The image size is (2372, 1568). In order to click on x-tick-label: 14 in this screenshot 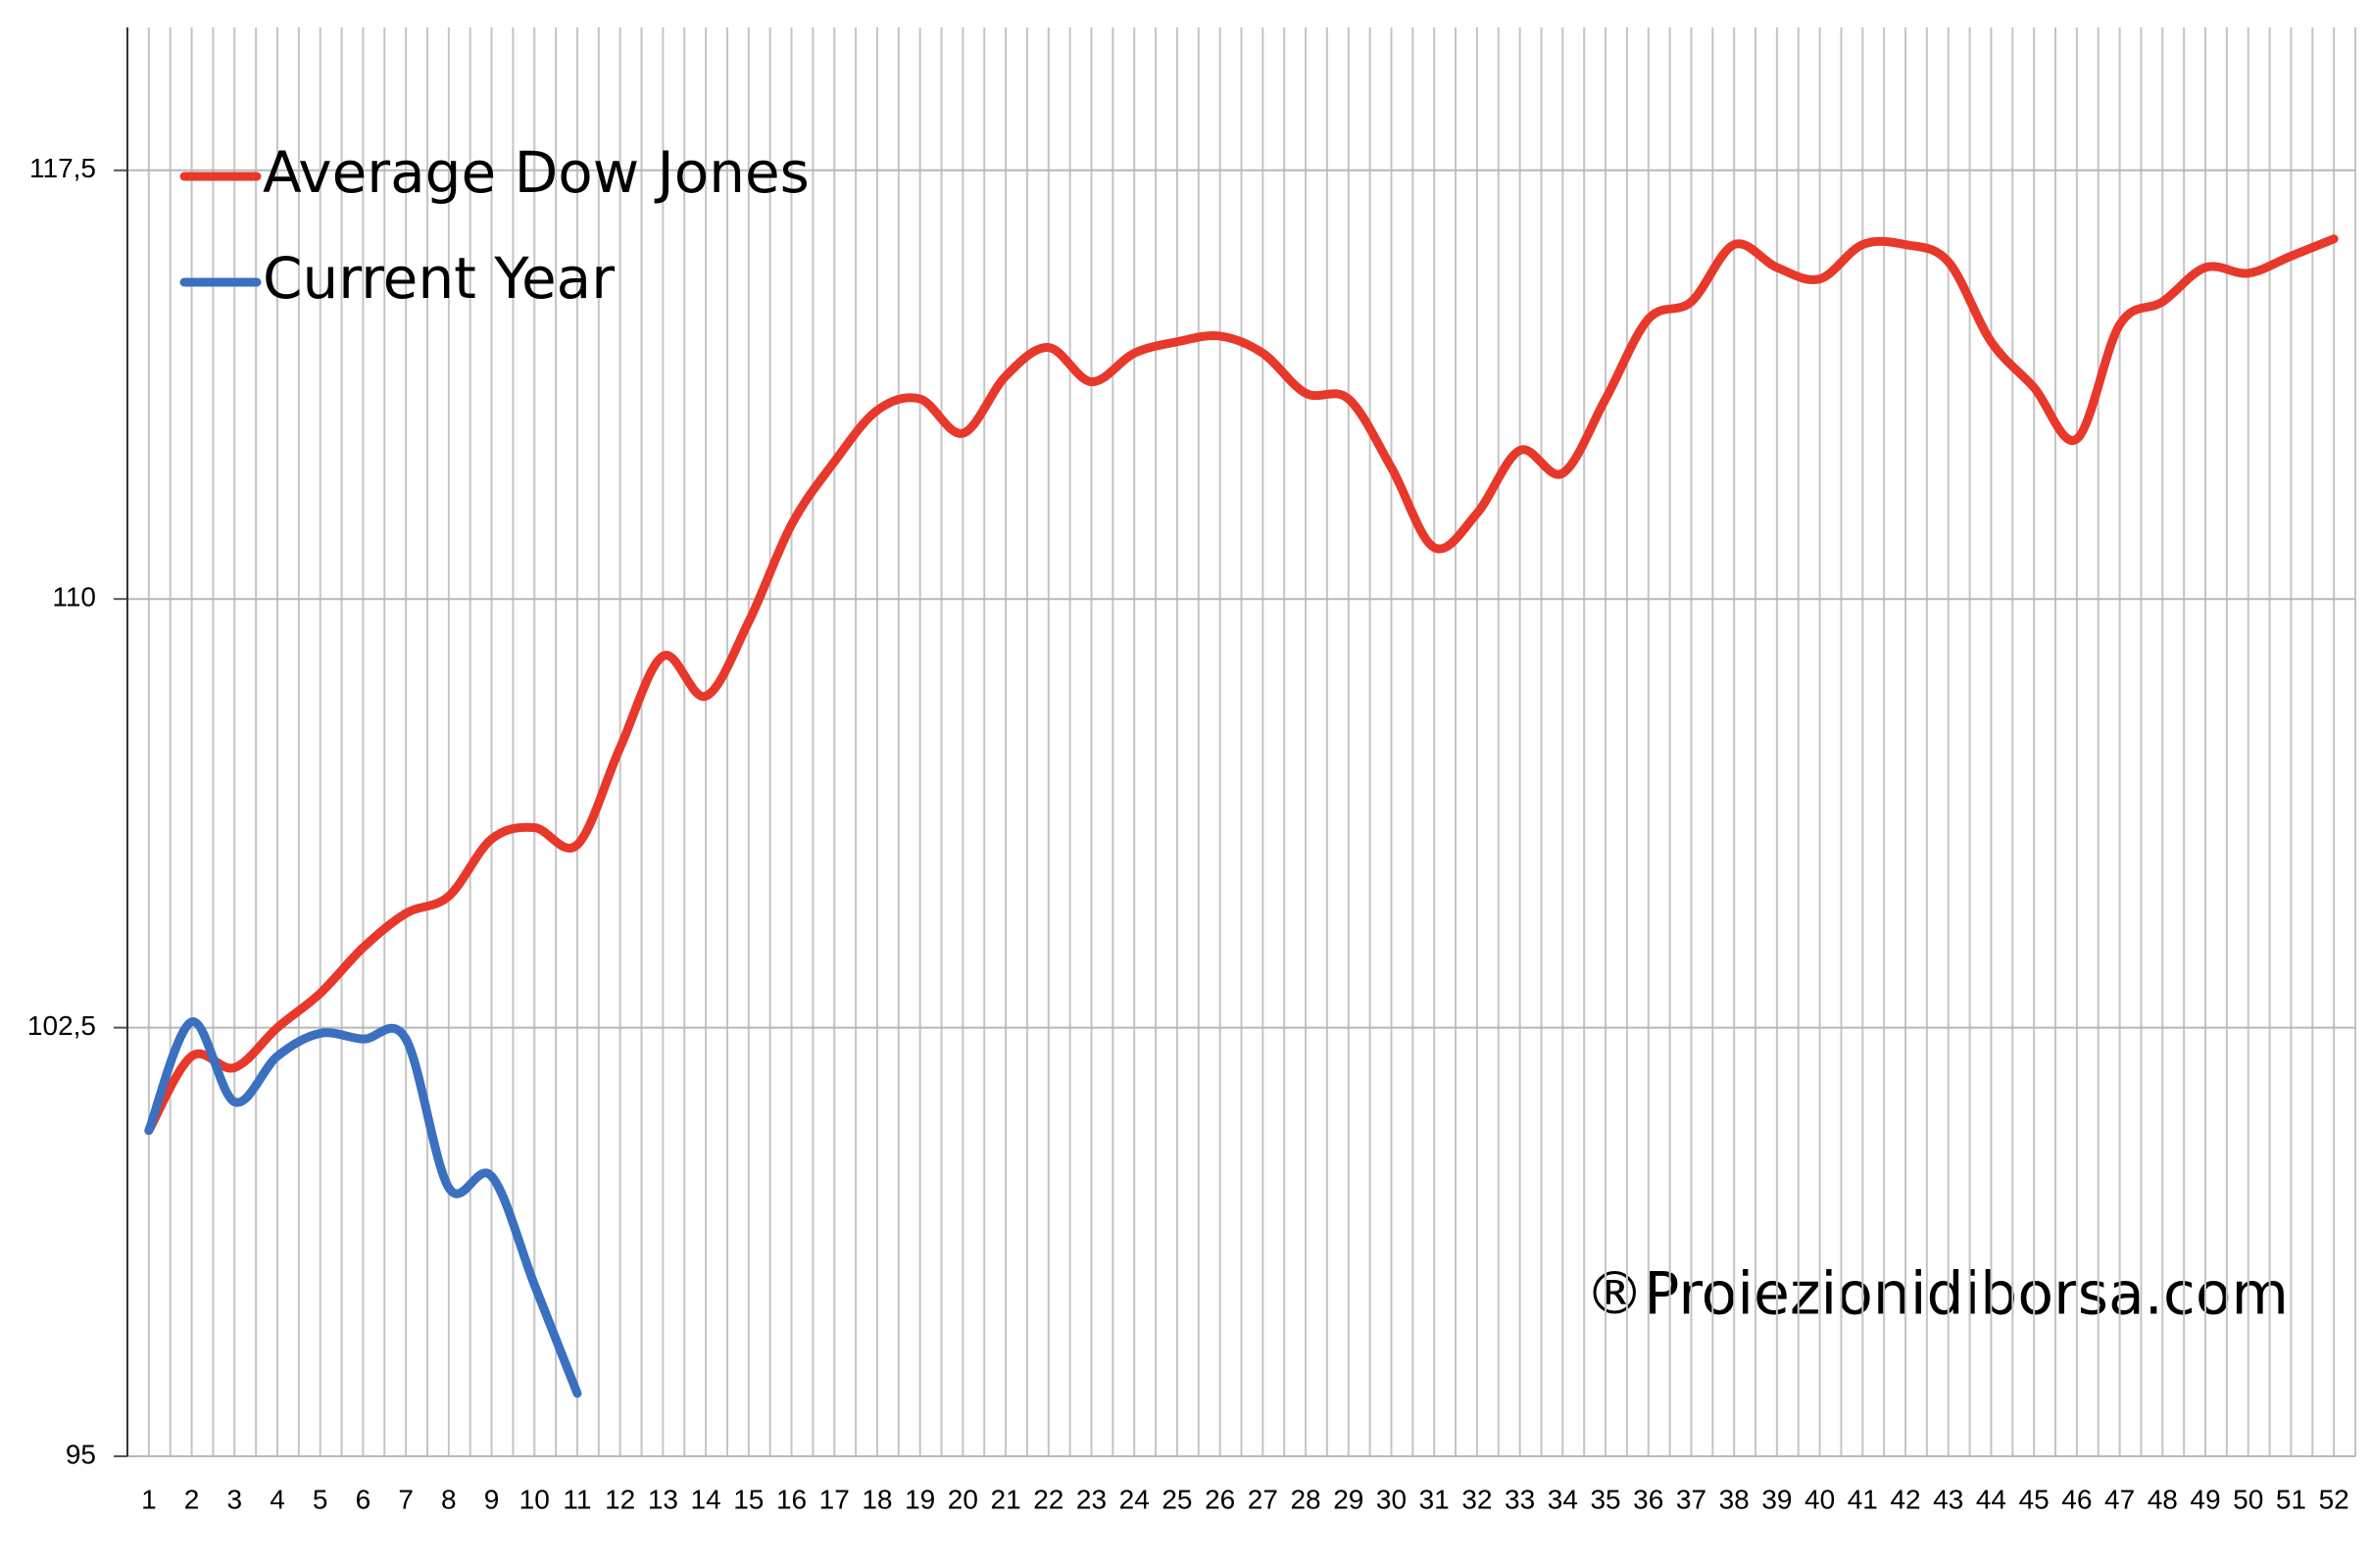, I will do `click(706, 1499)`.